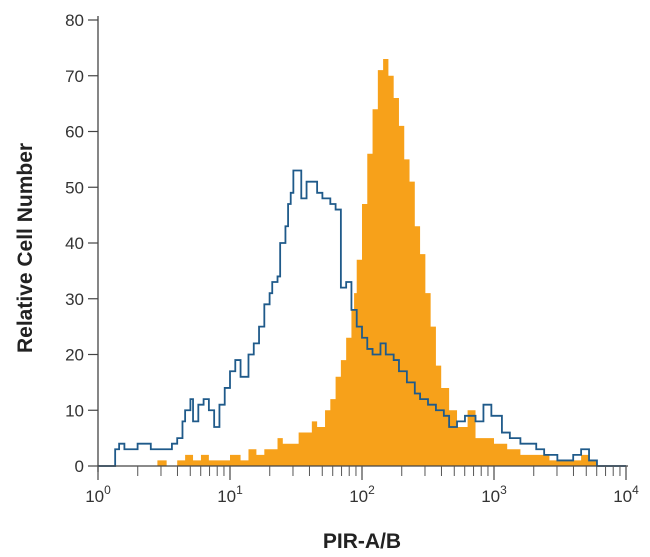 The width and height of the screenshot is (650, 557). What do you see at coordinates (494, 494) in the screenshot?
I see `x-tick-label: 10³` at bounding box center [494, 494].